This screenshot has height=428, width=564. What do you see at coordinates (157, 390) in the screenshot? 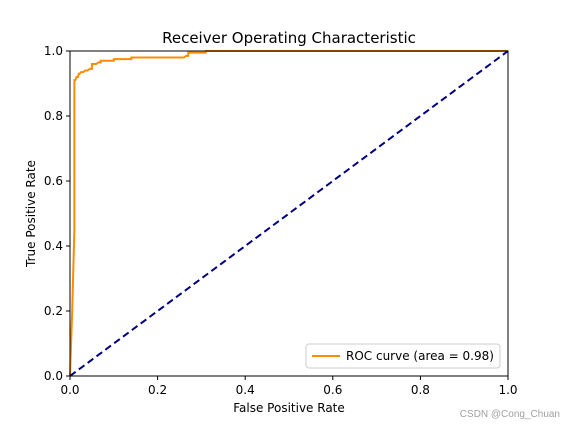
I see `x-tick-label: 0.2` at bounding box center [157, 390].